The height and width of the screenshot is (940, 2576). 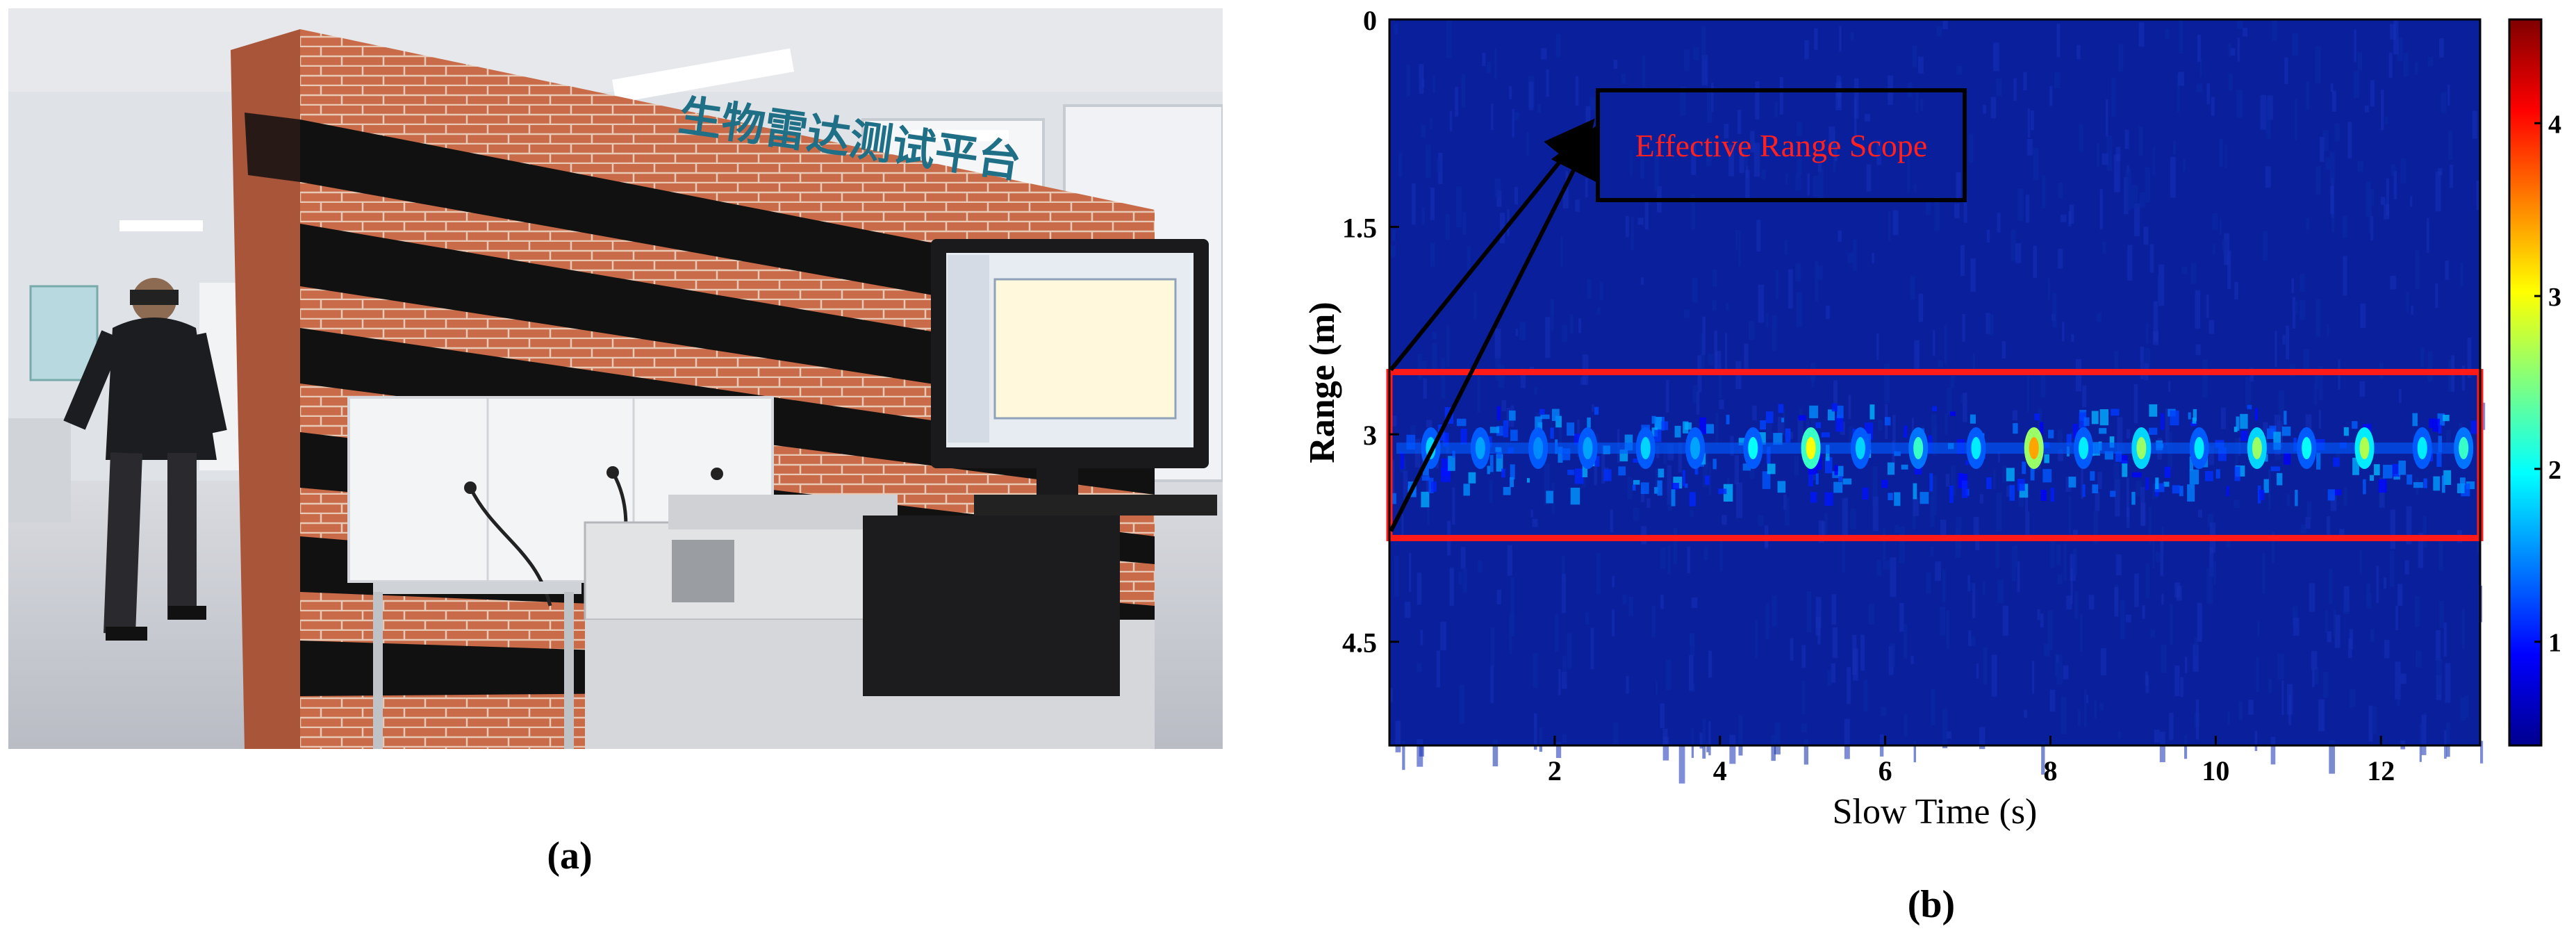 I want to click on annotation-text: Effective Range Scope, so click(x=1782, y=145).